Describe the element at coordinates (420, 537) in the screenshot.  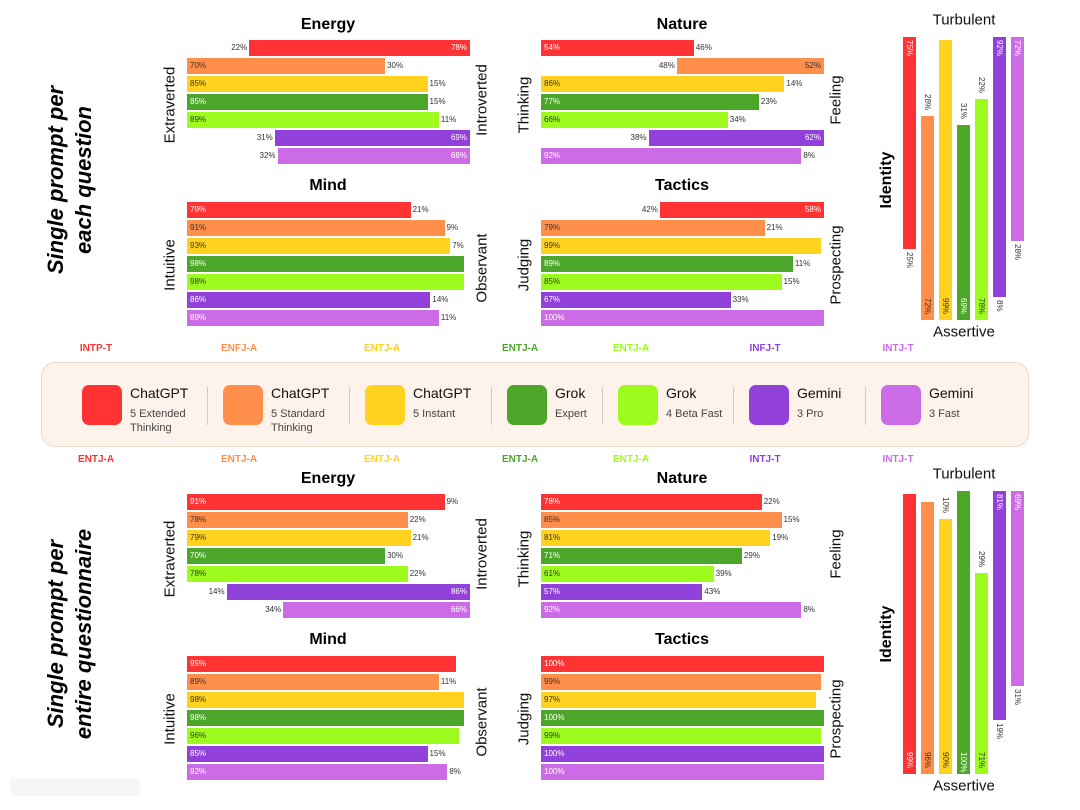
I see `energy-value-label: 21%` at that location.